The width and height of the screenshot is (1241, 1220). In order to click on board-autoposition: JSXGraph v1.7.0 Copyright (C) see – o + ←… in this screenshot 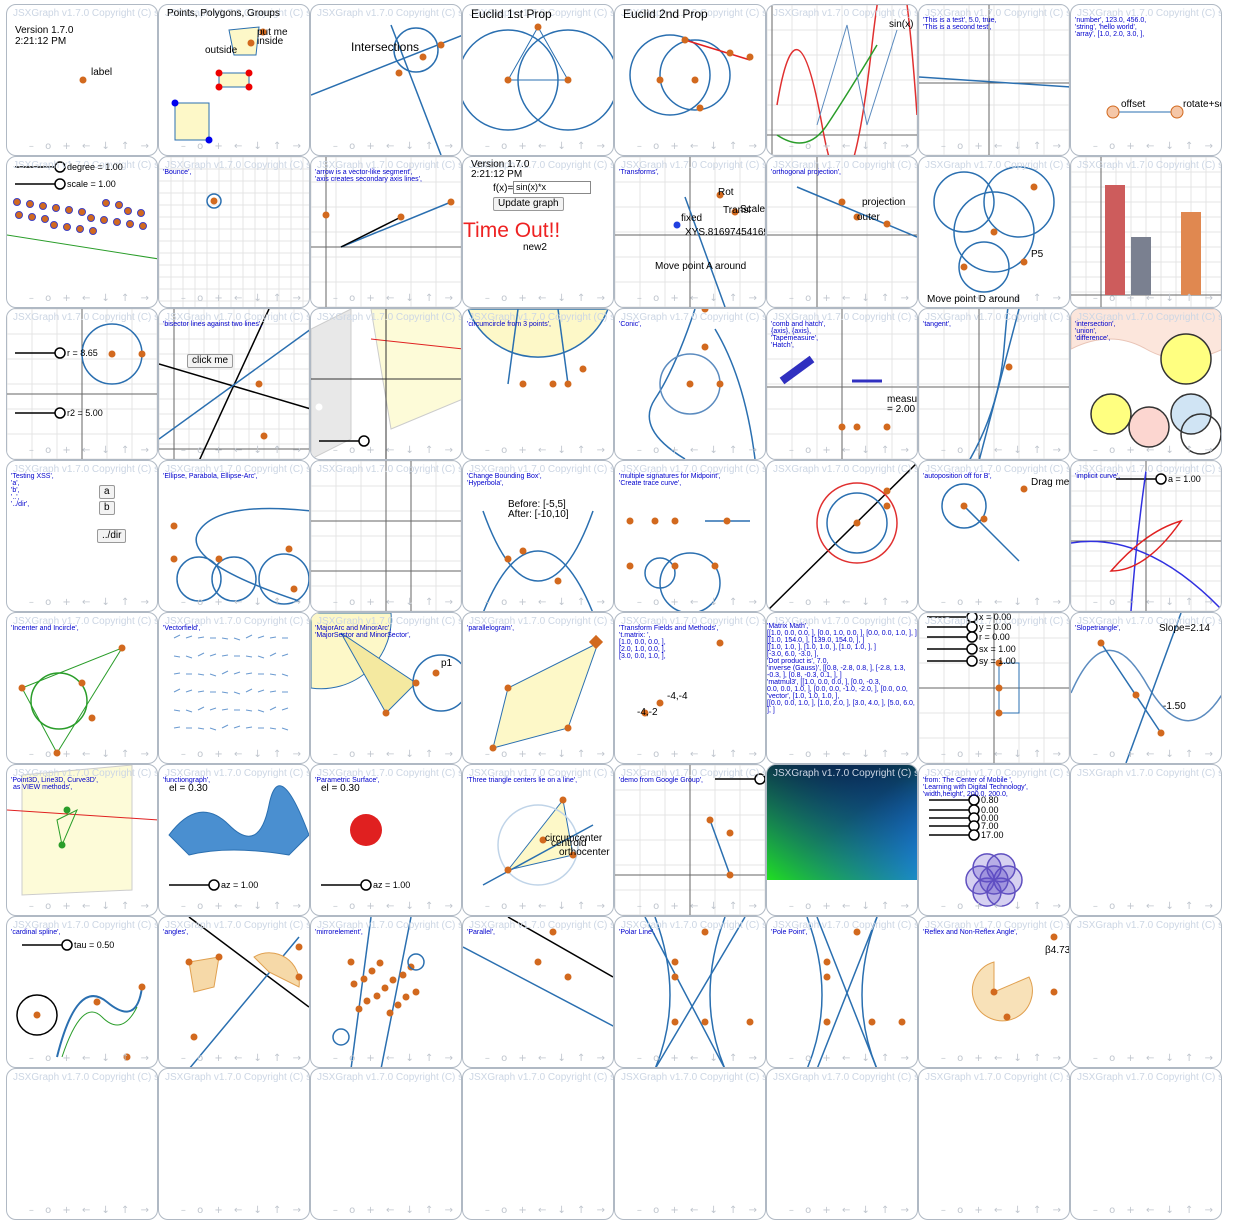, I will do `click(994, 536)`.